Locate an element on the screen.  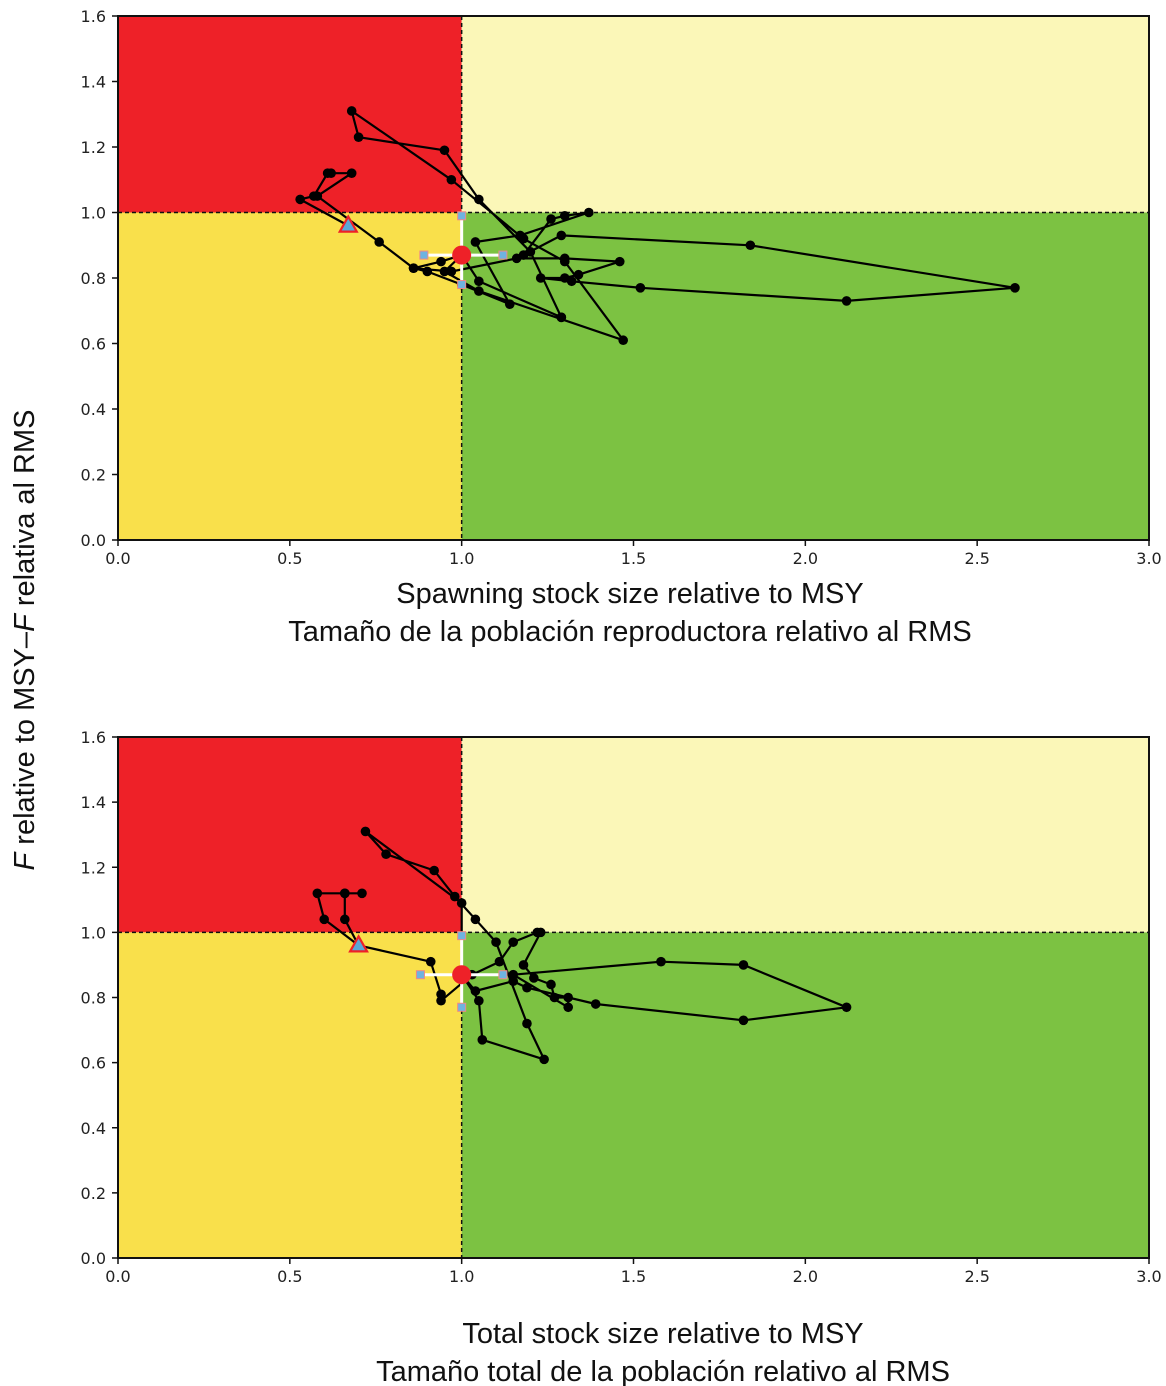
y-tick-label: 1.4 is located at coordinates (93, 802).